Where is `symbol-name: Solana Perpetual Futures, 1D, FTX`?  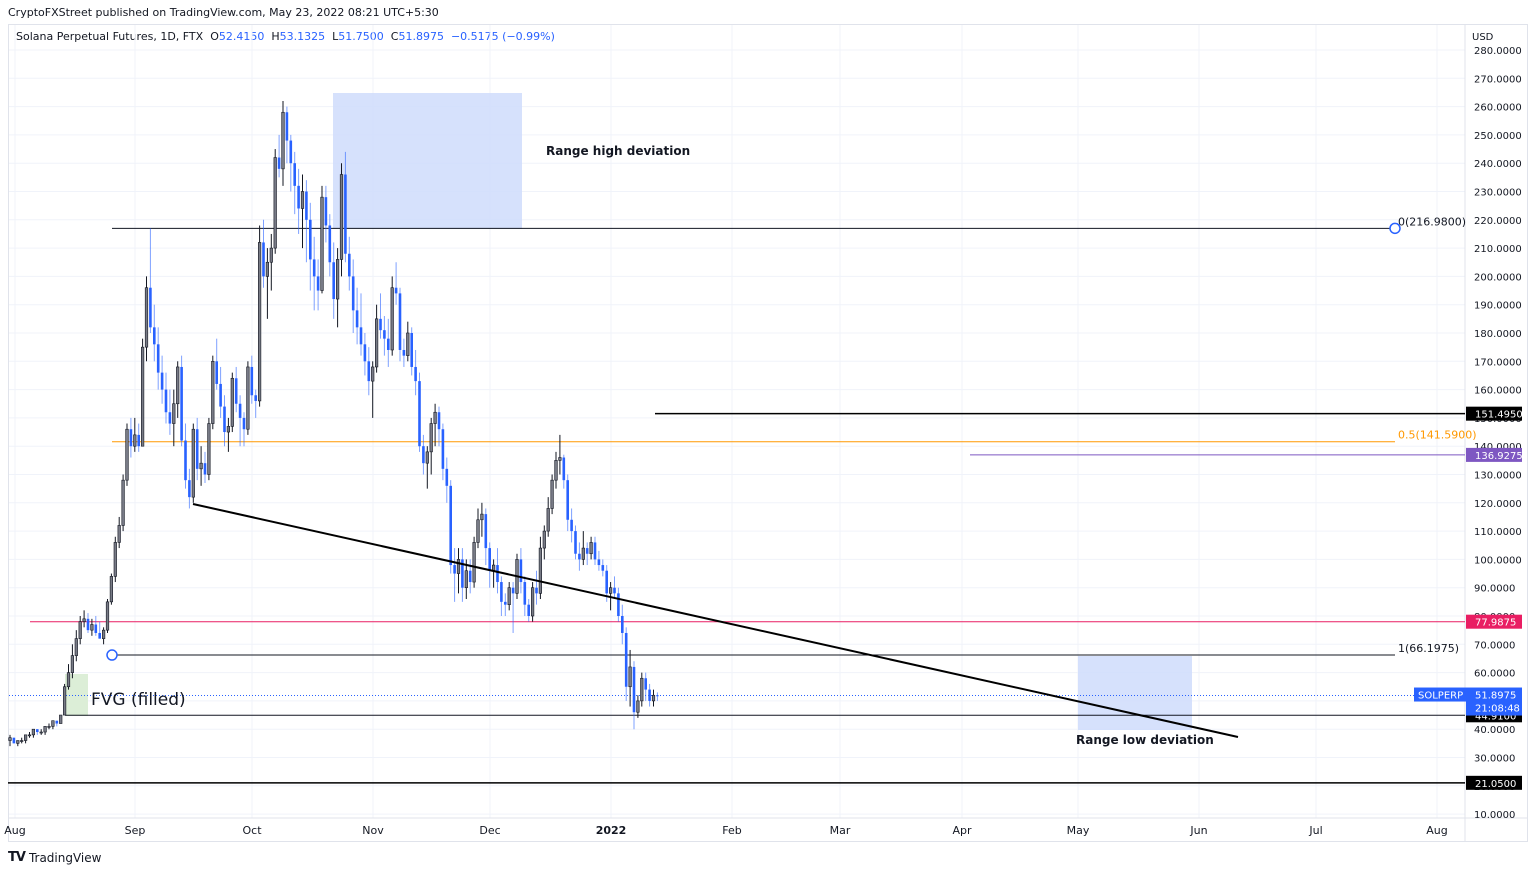 symbol-name: Solana Perpetual Futures, 1D, FTX is located at coordinates (110, 36).